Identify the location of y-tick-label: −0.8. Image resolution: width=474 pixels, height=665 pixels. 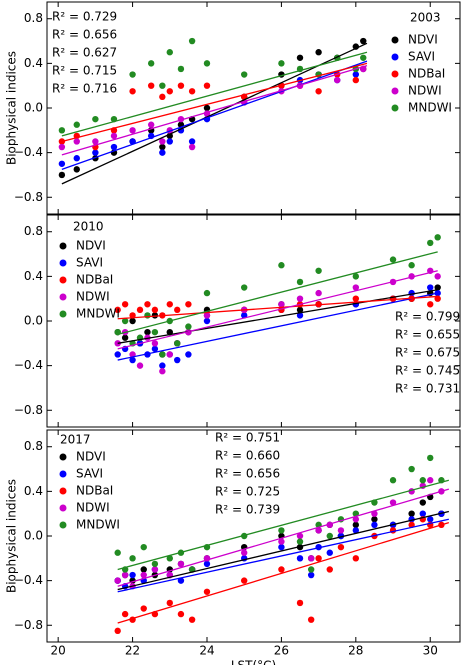
(28, 410).